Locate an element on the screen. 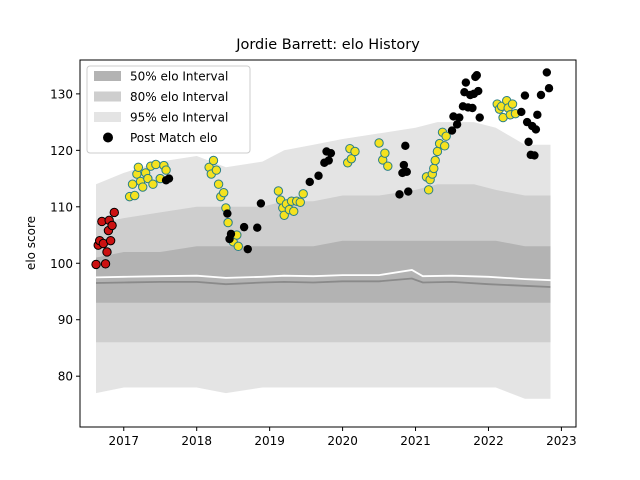 This screenshot has width=640, height=480. x-tick-label: 2018 is located at coordinates (196, 441).